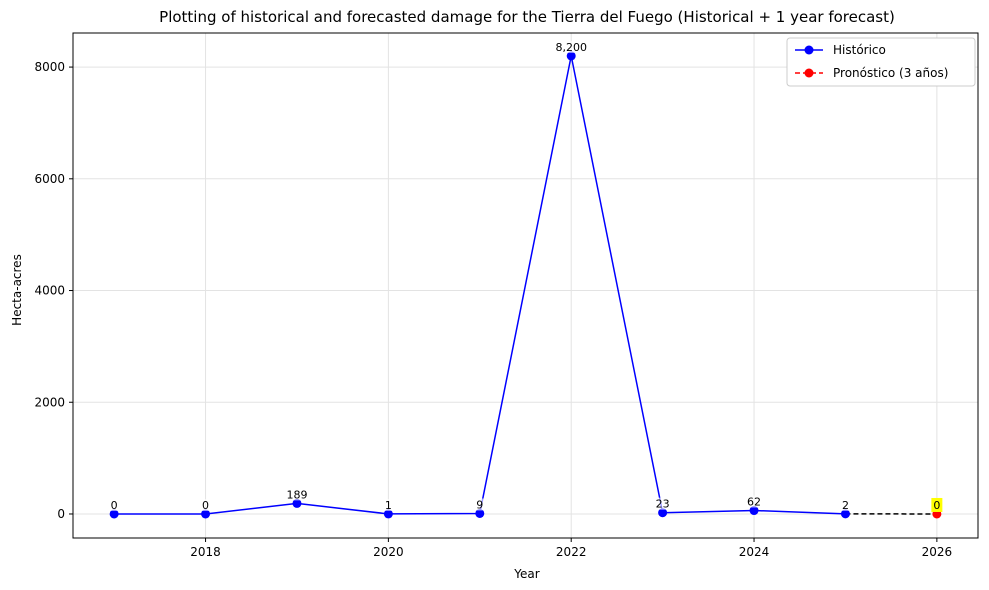  I want to click on historico-data-label: 189, so click(296, 494).